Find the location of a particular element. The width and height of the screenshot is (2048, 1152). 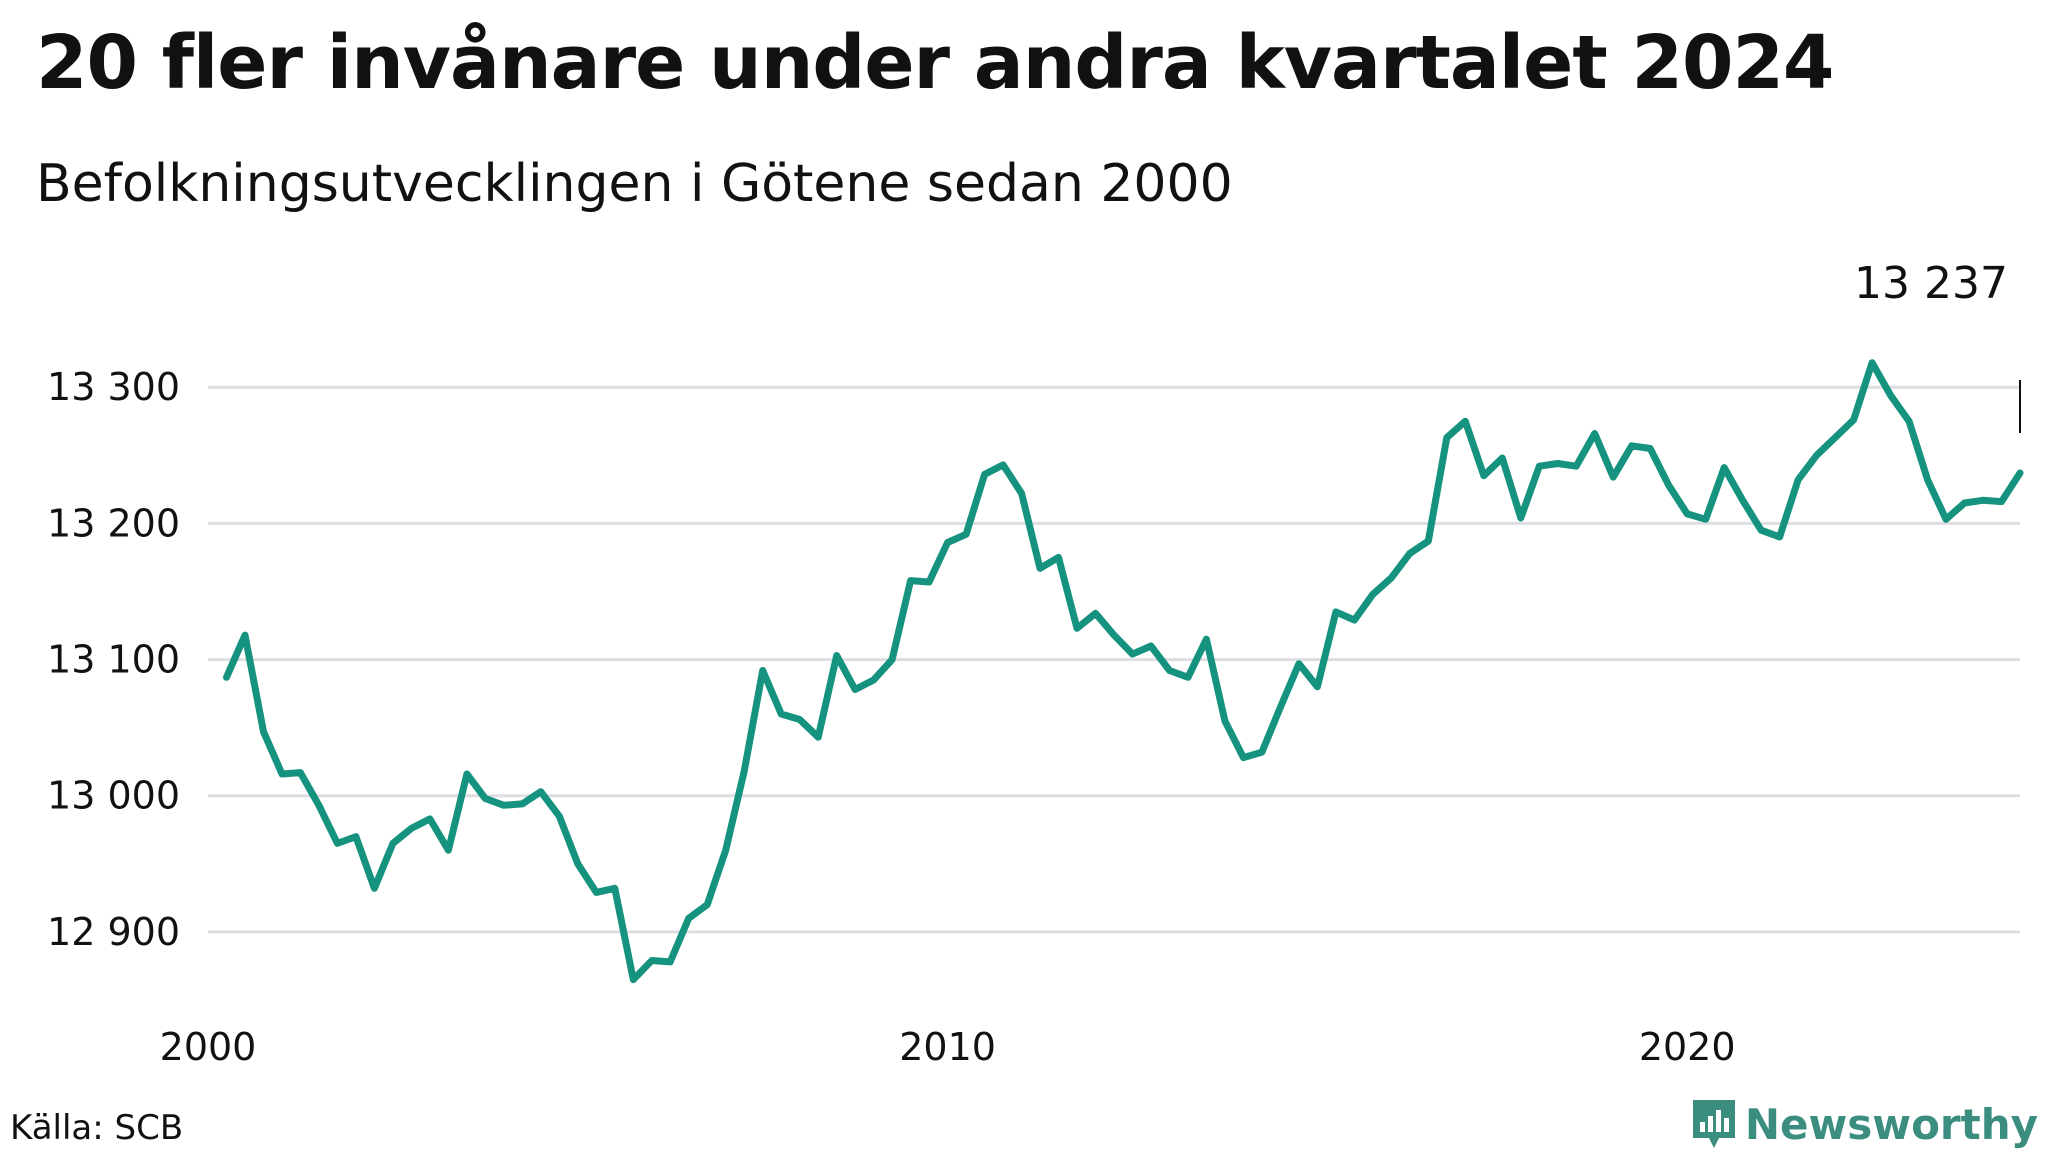

y-axis: 12 900 13 000 13 100 13 200 13 300 is located at coordinates (113, 659).